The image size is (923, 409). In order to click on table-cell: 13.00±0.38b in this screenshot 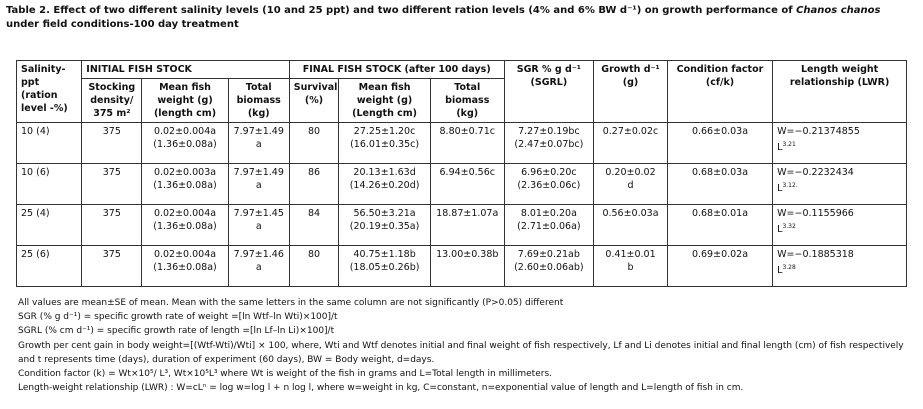, I will do `click(467, 266)`.